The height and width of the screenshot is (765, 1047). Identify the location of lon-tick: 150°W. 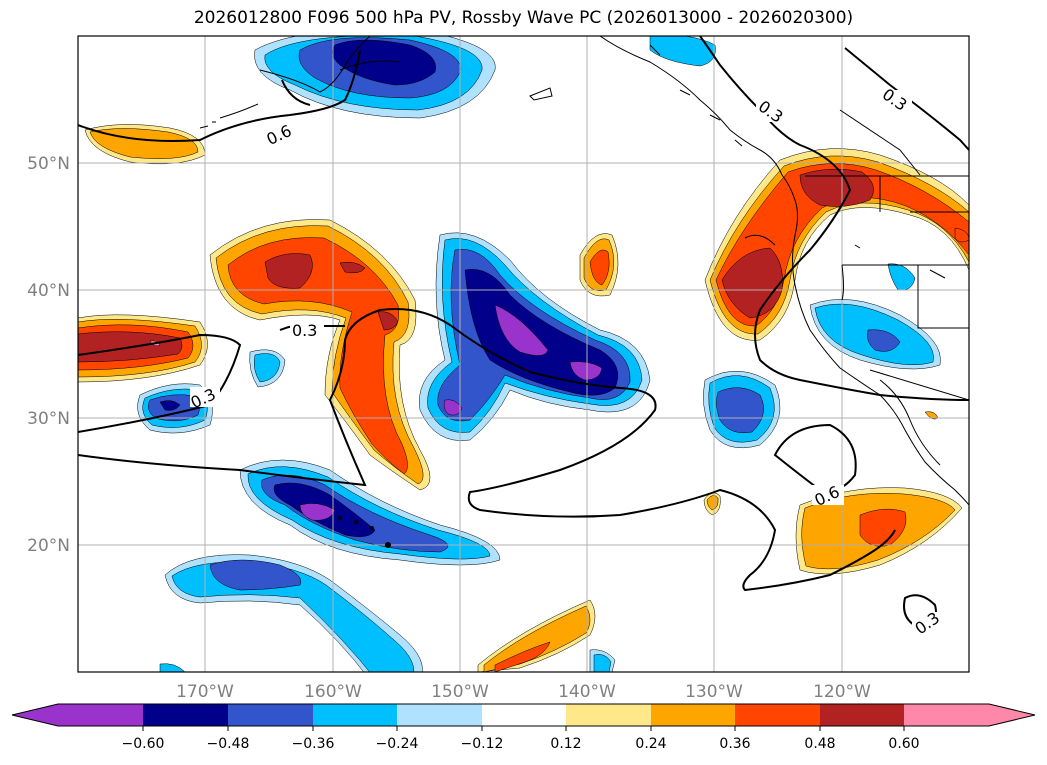
(460, 692).